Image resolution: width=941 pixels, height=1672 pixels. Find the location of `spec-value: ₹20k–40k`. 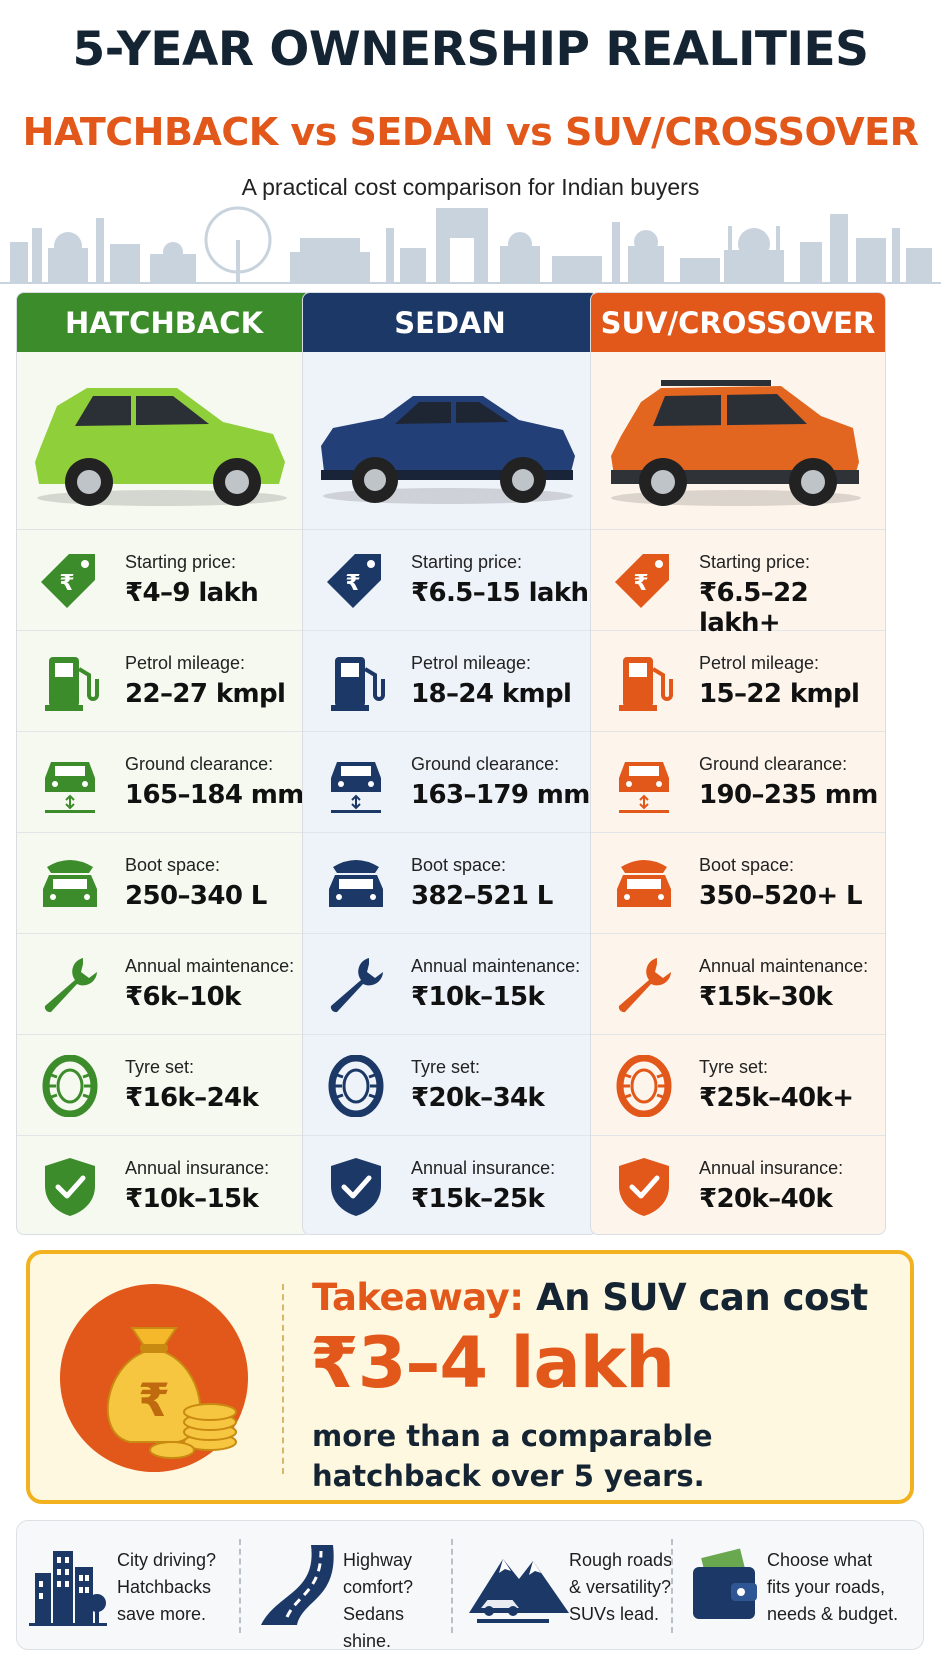

spec-value: ₹20k–40k is located at coordinates (766, 1199).